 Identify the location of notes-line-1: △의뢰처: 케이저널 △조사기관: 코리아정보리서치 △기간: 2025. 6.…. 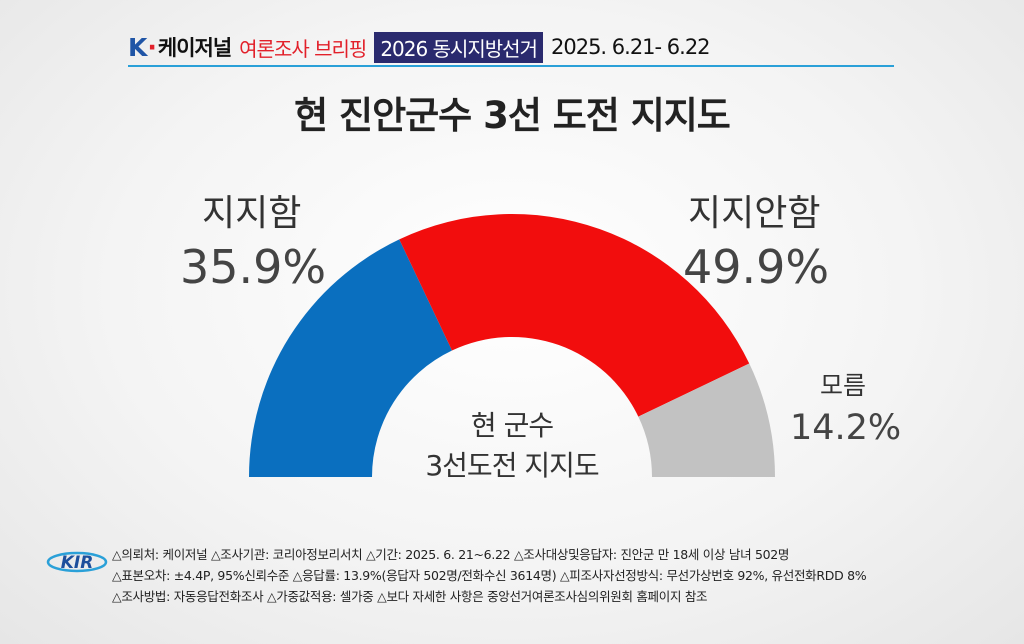
(451, 554).